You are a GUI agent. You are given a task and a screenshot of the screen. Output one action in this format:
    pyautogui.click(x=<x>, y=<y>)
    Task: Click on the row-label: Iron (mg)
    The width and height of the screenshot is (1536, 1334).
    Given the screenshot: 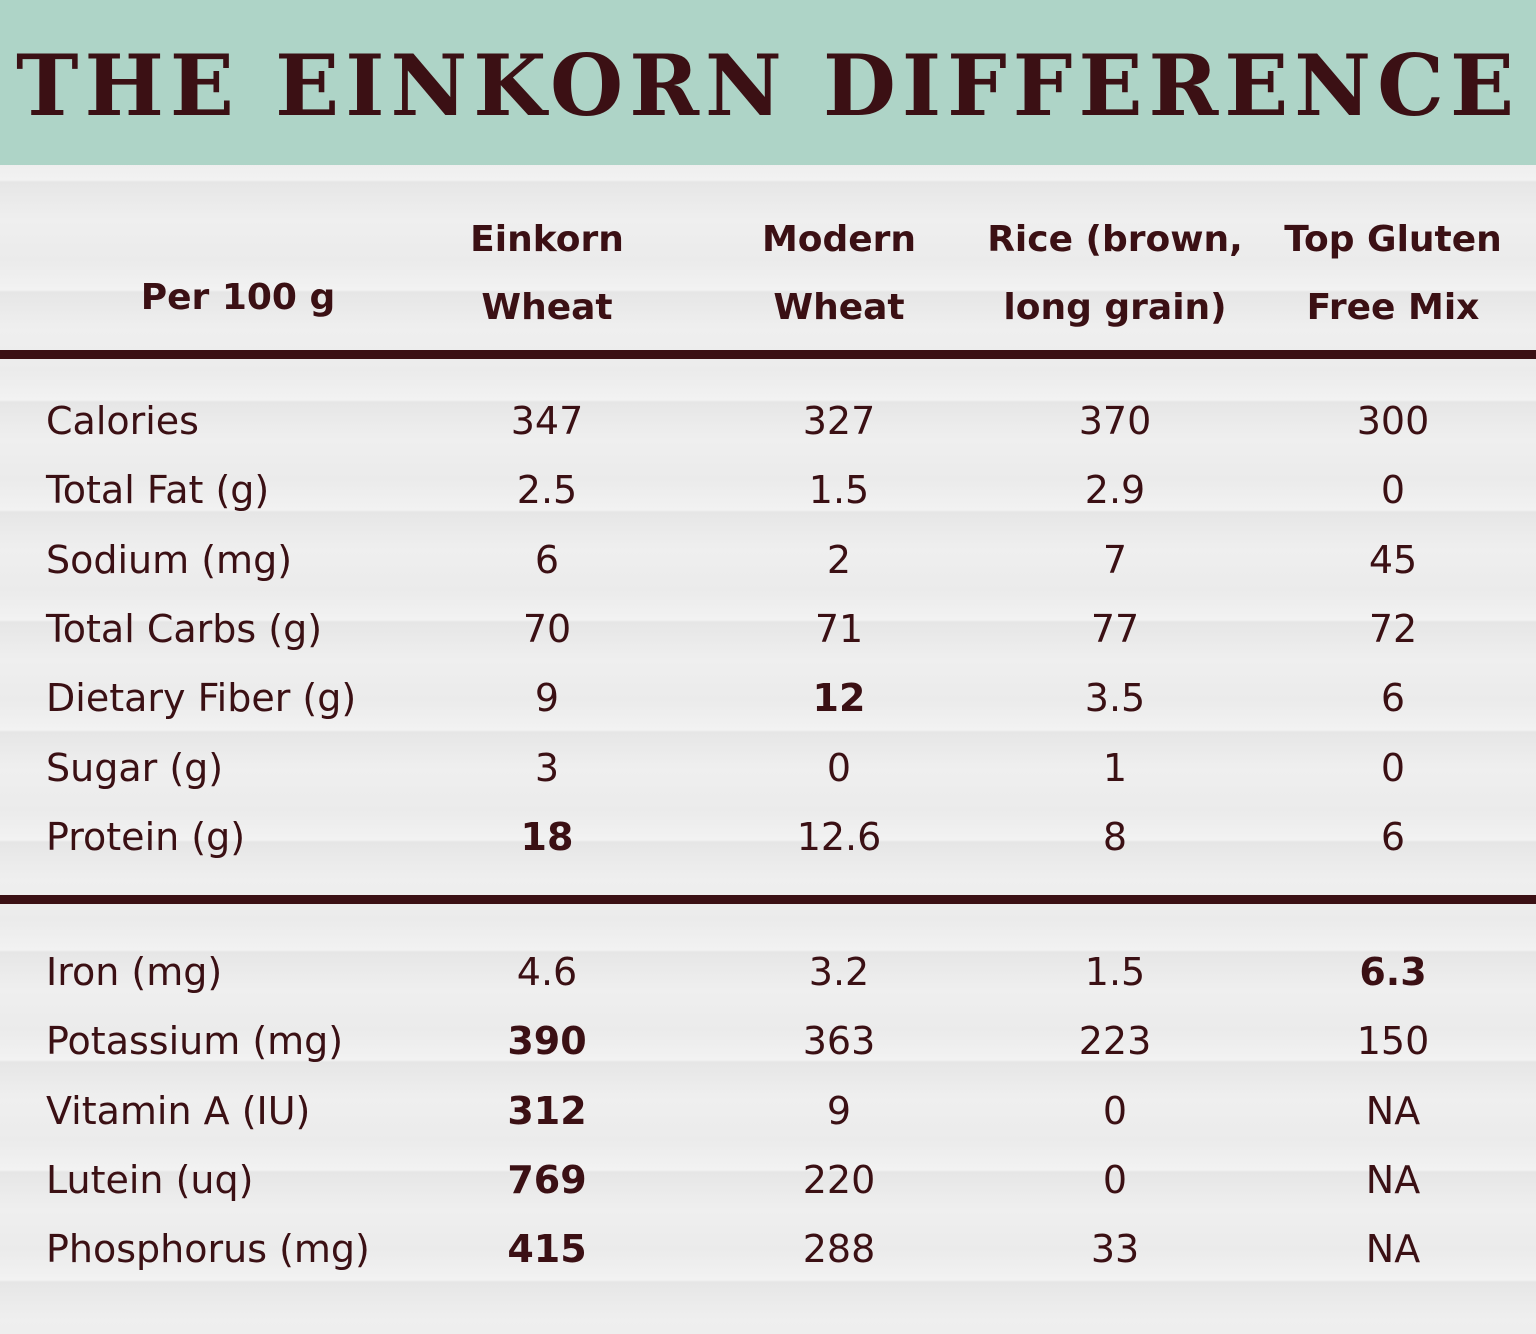 What is the action you would take?
    pyautogui.click(x=134, y=972)
    